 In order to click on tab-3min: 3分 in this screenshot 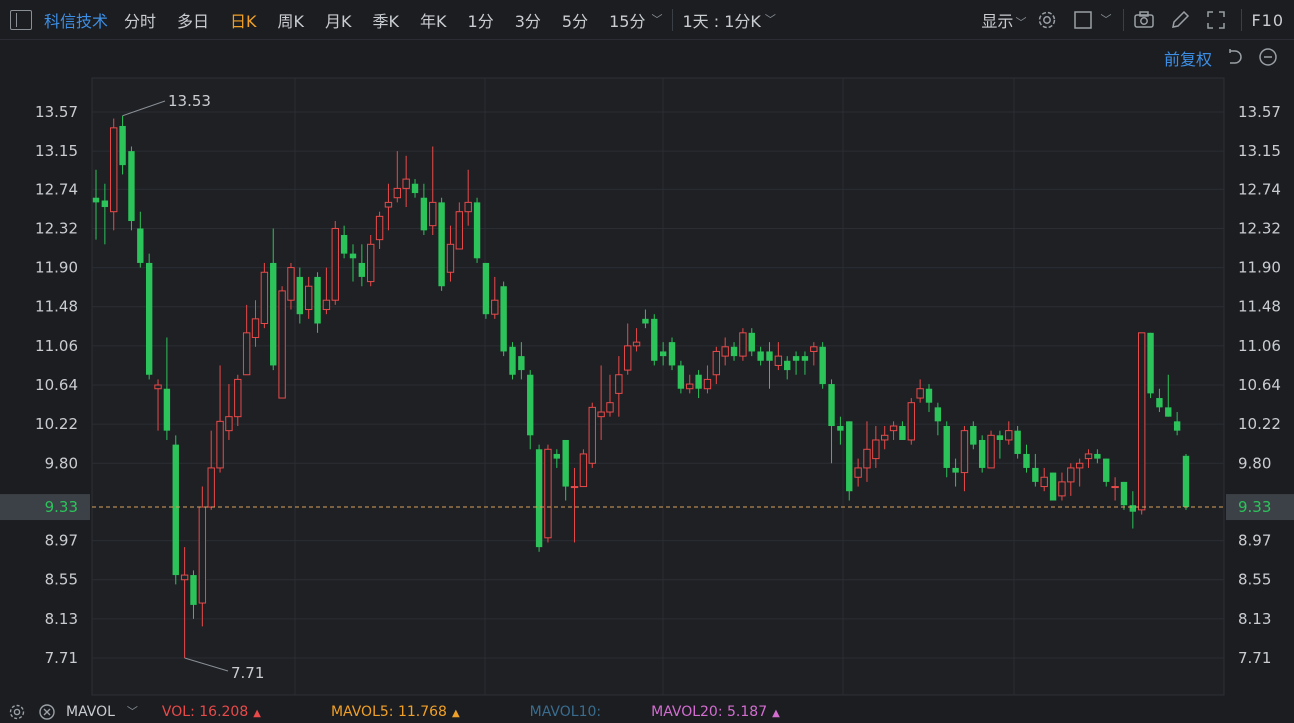, I will do `click(527, 21)`.